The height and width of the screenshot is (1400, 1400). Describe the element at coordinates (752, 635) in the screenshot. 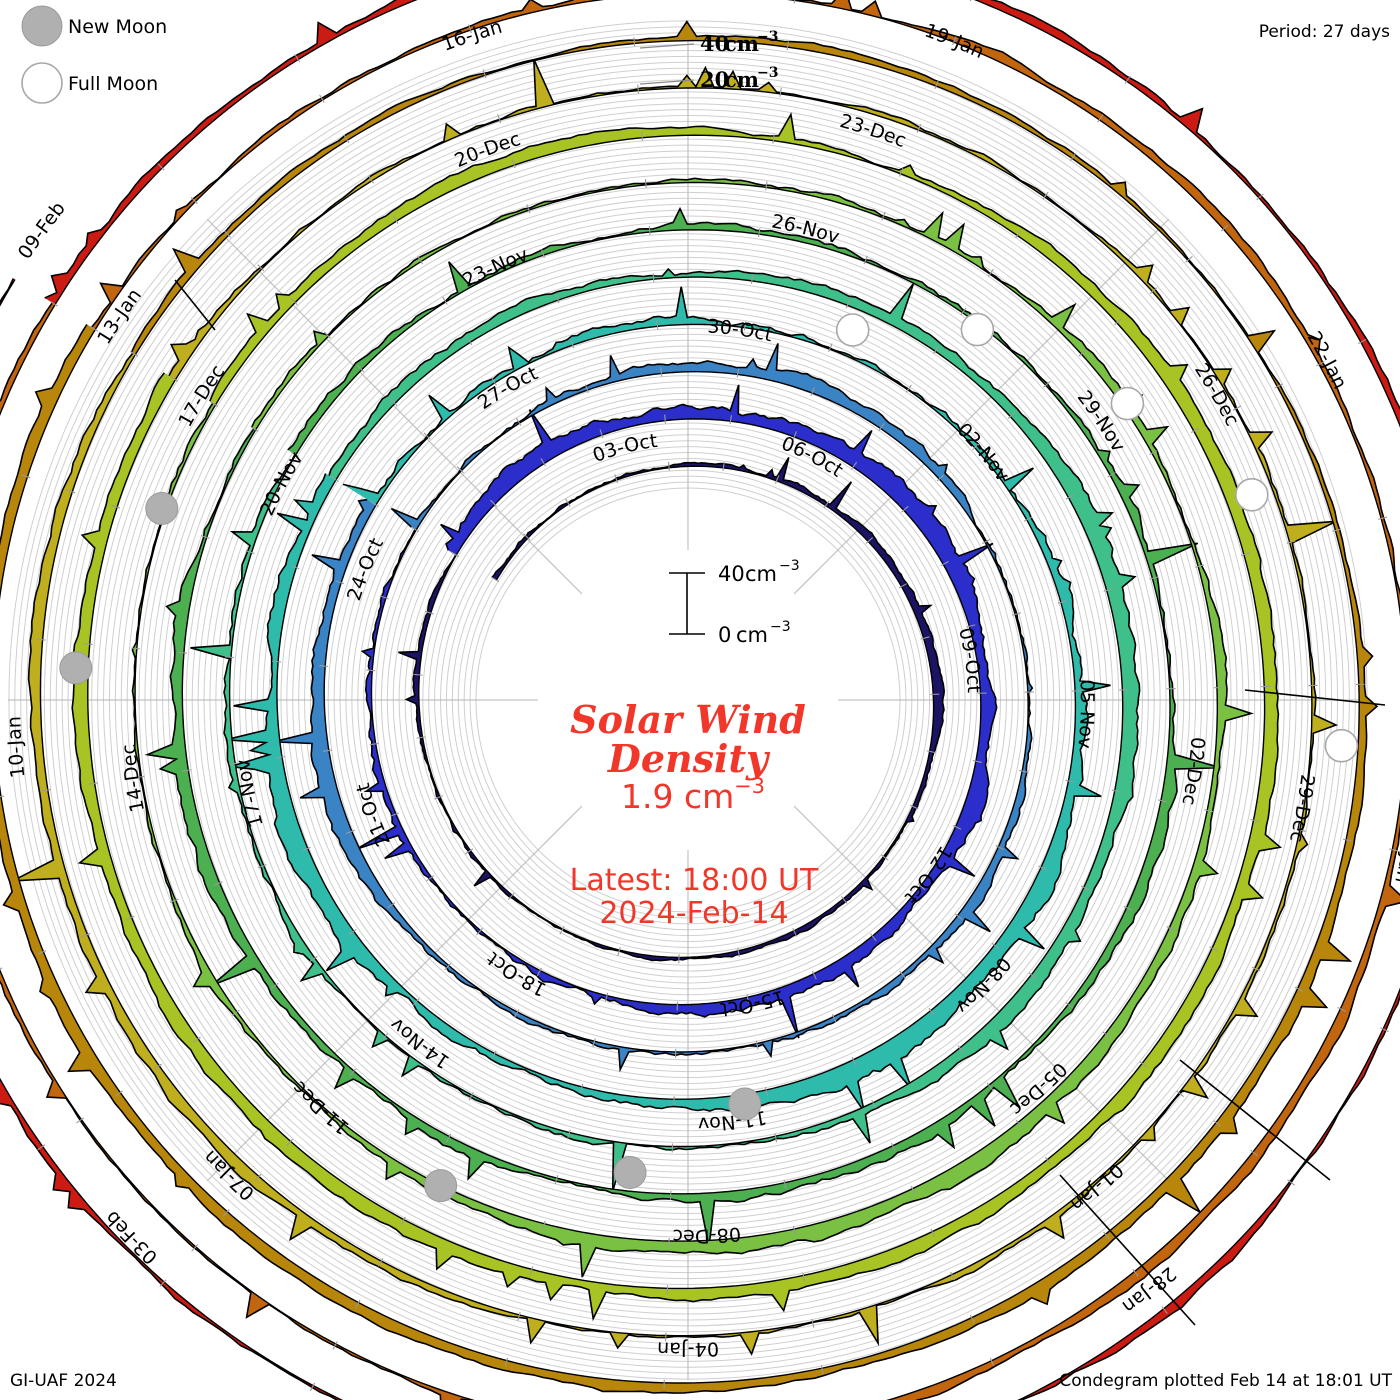

I see `center-scale-bottom-unit: cm` at that location.